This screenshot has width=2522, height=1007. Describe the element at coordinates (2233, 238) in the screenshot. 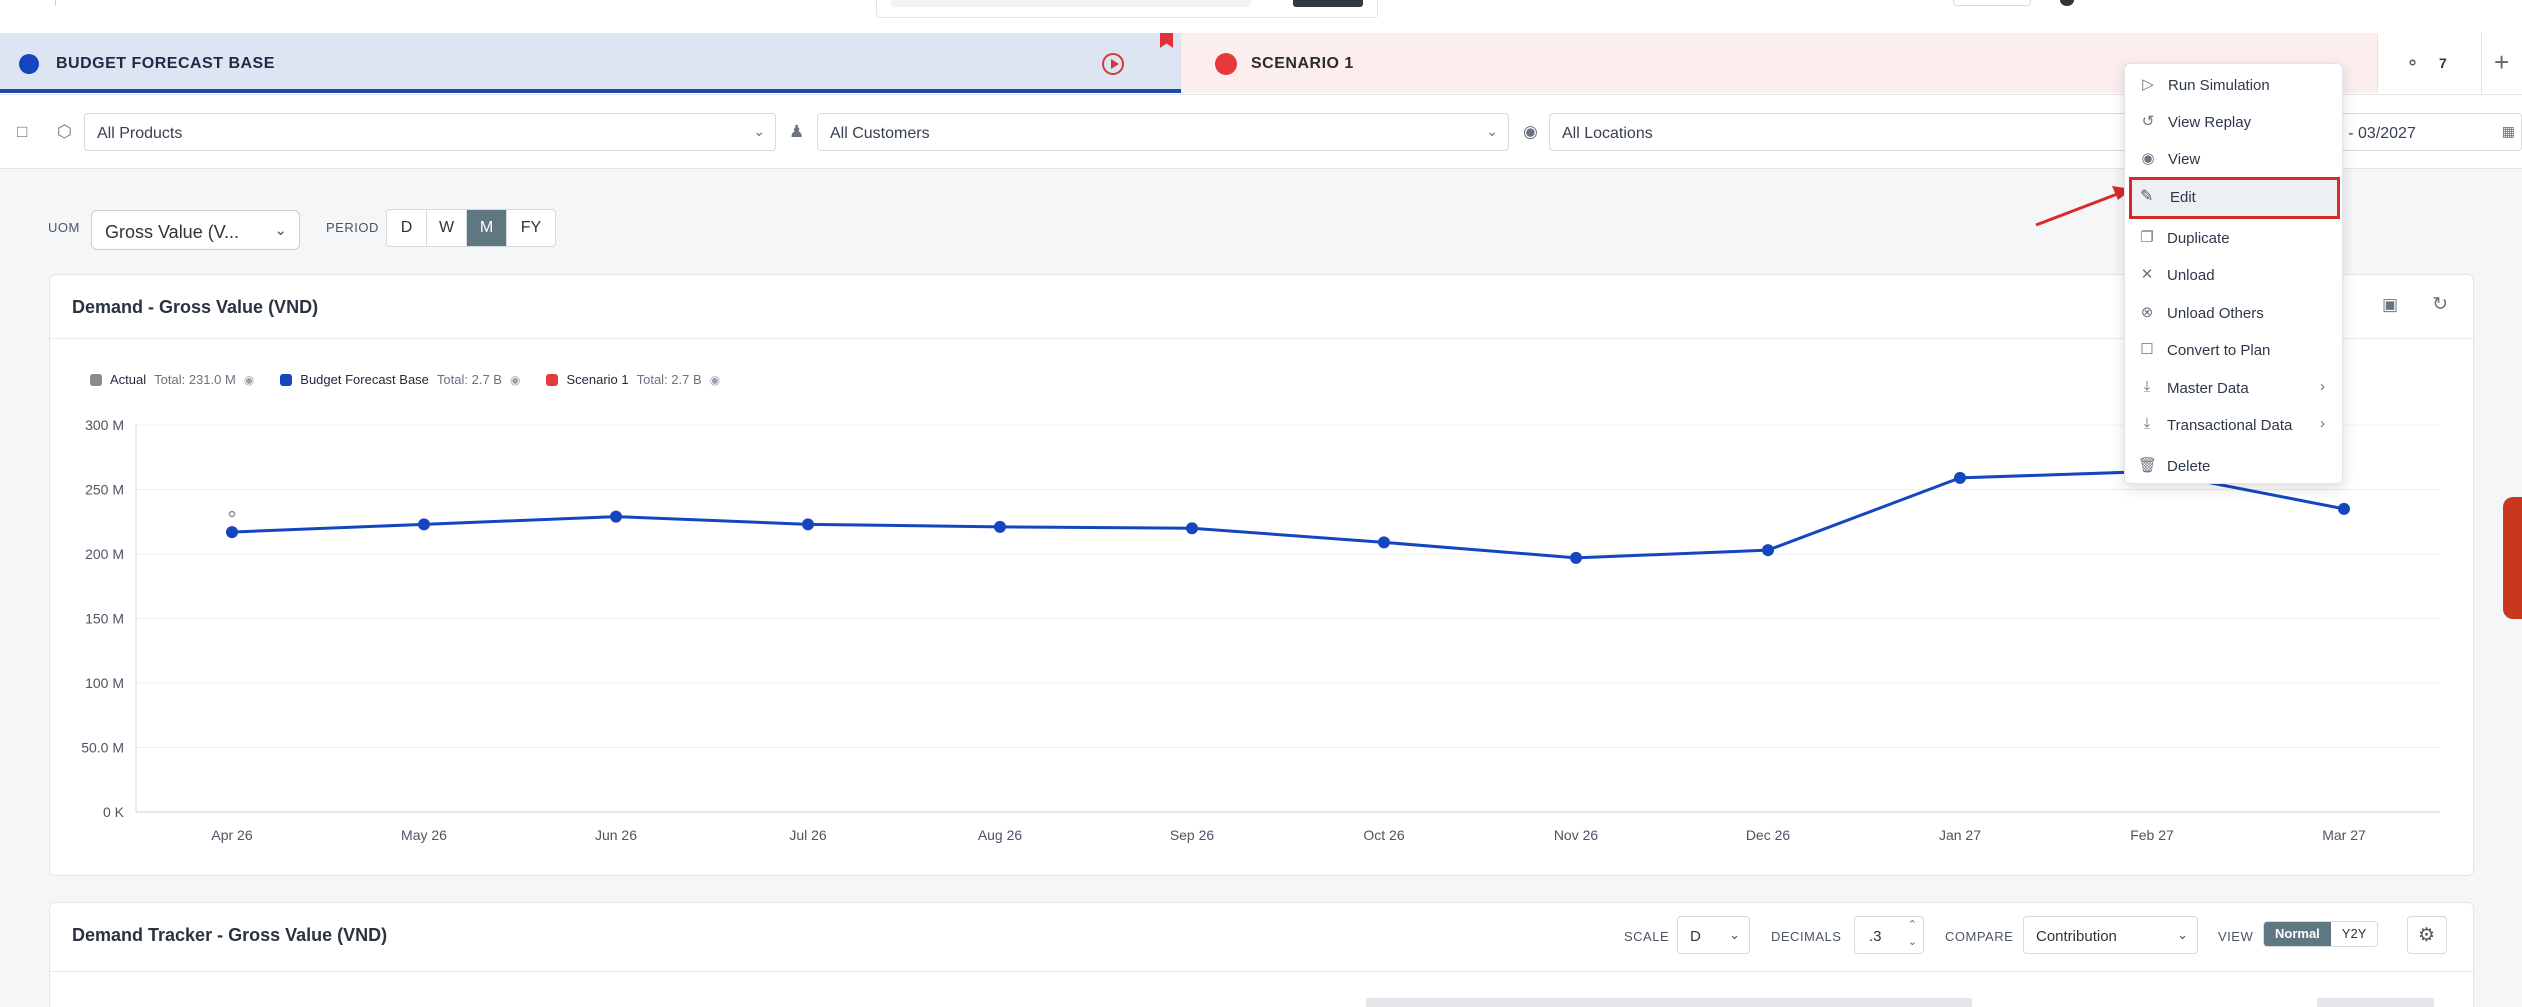

I see `menu-item-duplicate: ❐ Duplicate` at that location.